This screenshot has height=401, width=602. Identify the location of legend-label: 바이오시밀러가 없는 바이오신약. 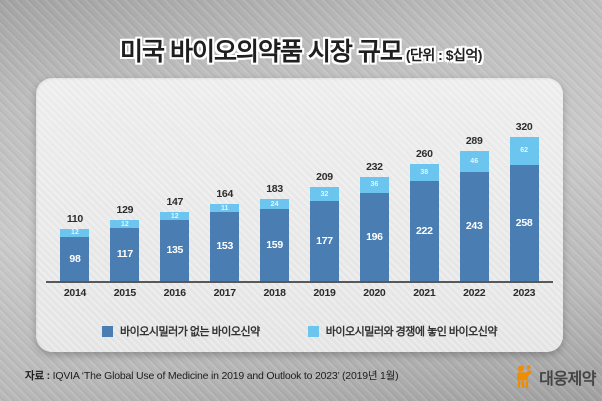
(189, 332).